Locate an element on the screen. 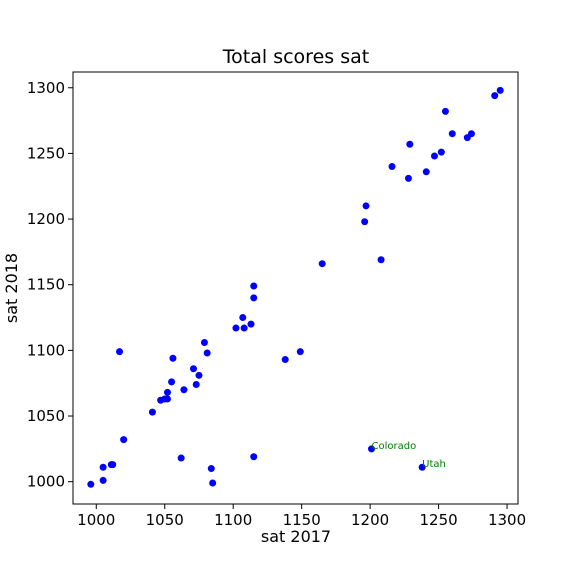  y-tick-label: 1050 is located at coordinates (46, 416).